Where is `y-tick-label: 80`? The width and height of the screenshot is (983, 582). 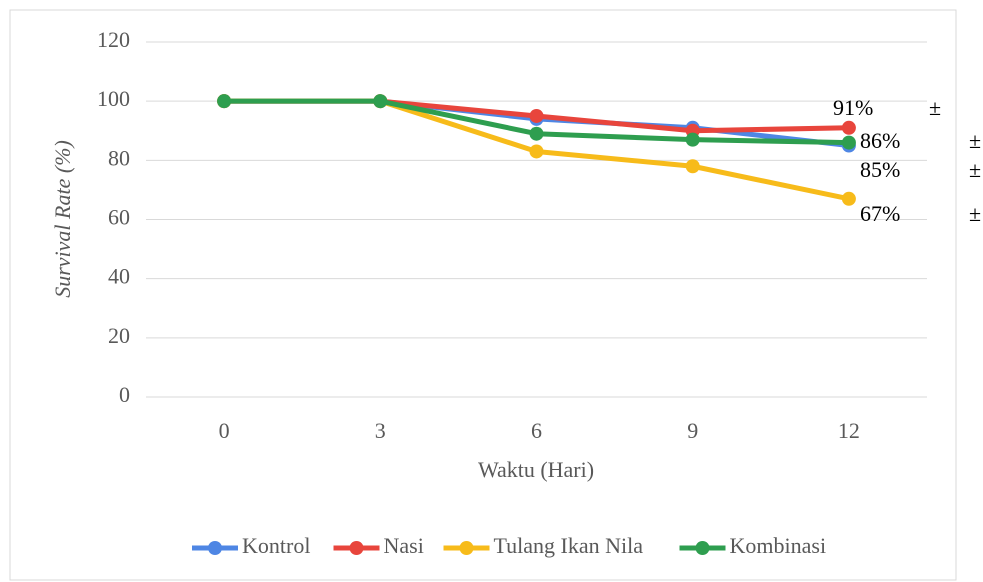
y-tick-label: 80 is located at coordinates (119, 157).